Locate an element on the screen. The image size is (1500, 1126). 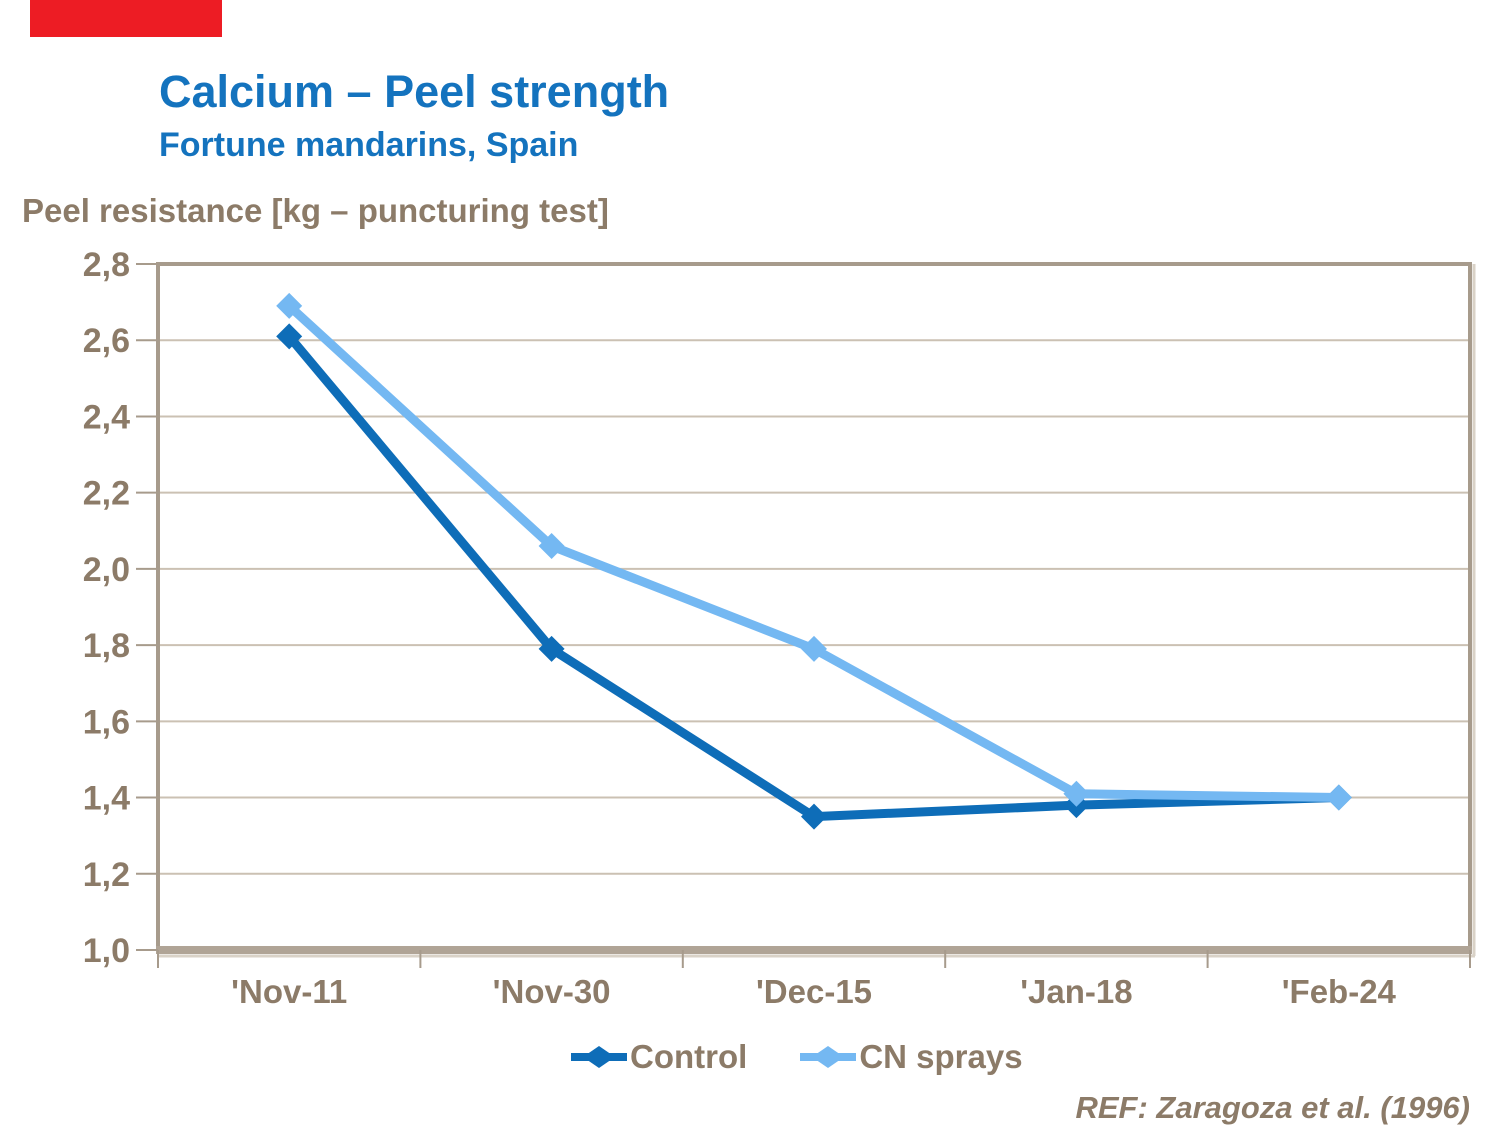
y-tick-label: 1,0 is located at coordinates (106, 951).